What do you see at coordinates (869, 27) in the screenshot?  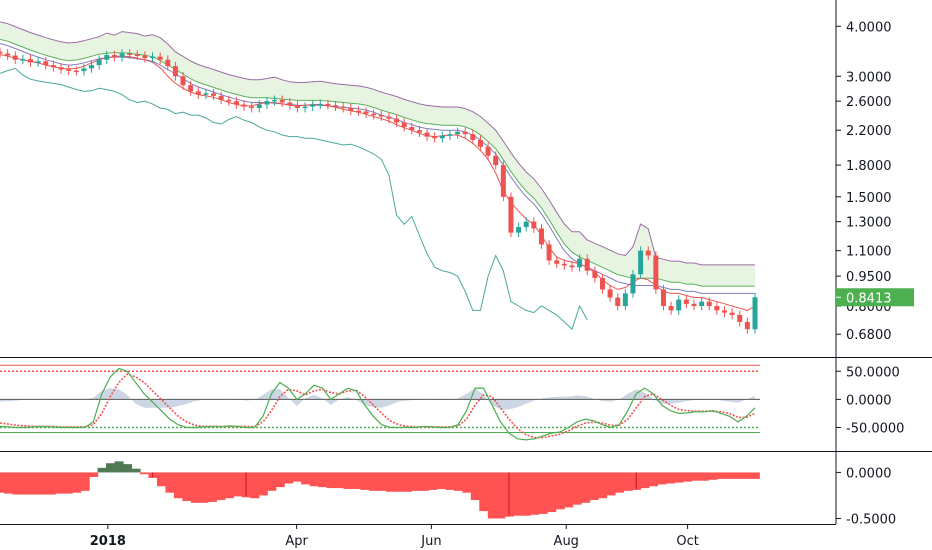 I see `price-tick-label: 4.0000` at bounding box center [869, 27].